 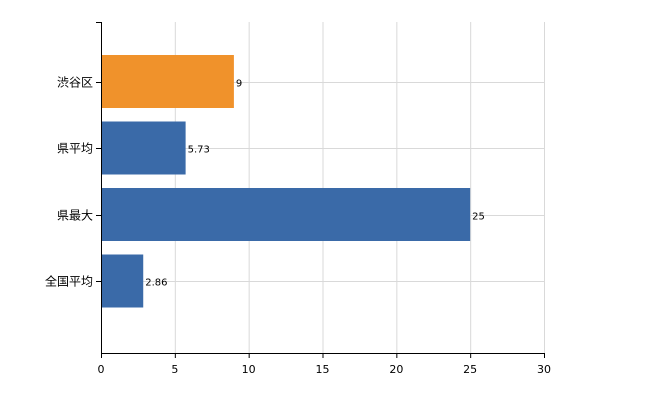 I want to click on value-label: 25, so click(x=478, y=217).